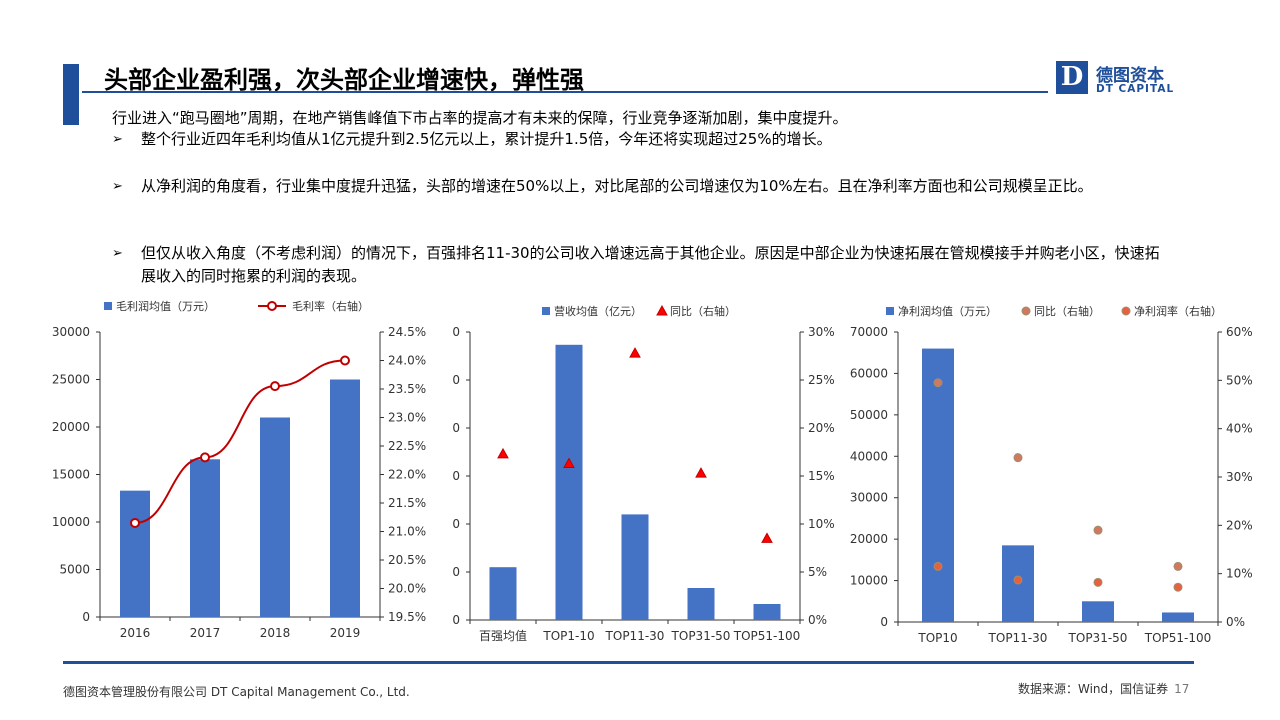 This screenshot has width=1280, height=720. Describe the element at coordinates (407, 560) in the screenshot. I see `y-tick-label-right: 20.5%` at that location.